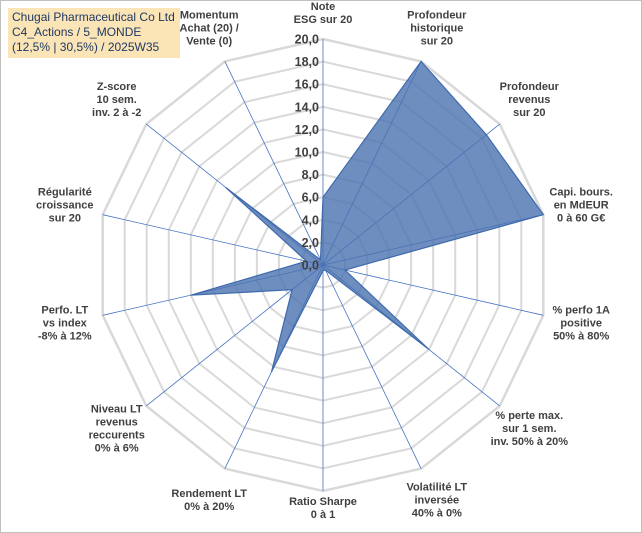 This screenshot has height=533, width=642. I want to click on axis-label-line: Niveau LT, so click(117, 410).